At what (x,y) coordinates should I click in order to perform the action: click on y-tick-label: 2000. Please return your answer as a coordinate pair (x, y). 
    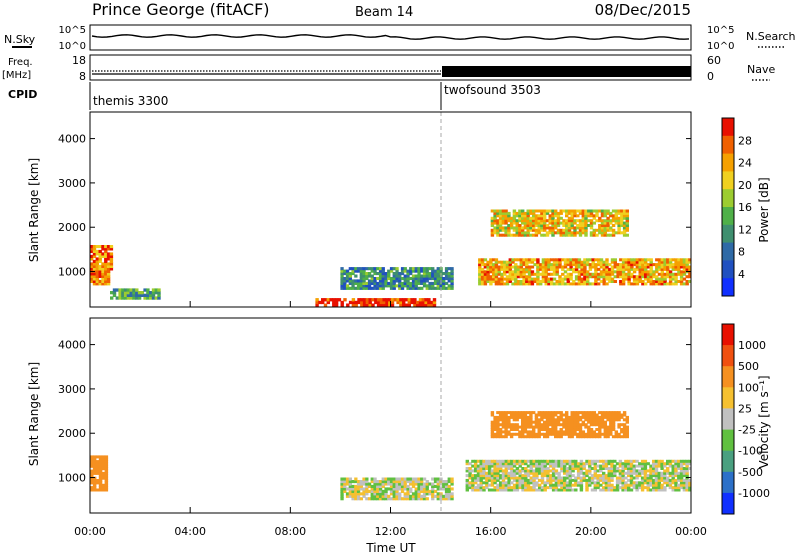
    Looking at the image, I should click on (72, 433).